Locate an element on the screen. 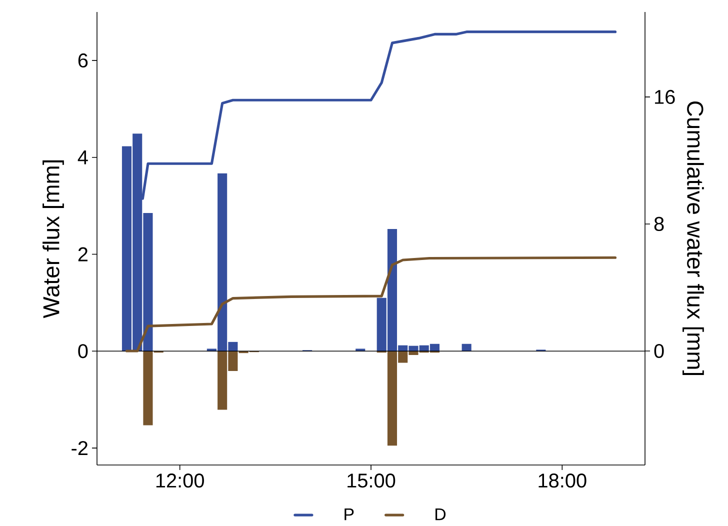 This screenshot has height=526, width=728. y-tick-label: 6 is located at coordinates (83, 60).